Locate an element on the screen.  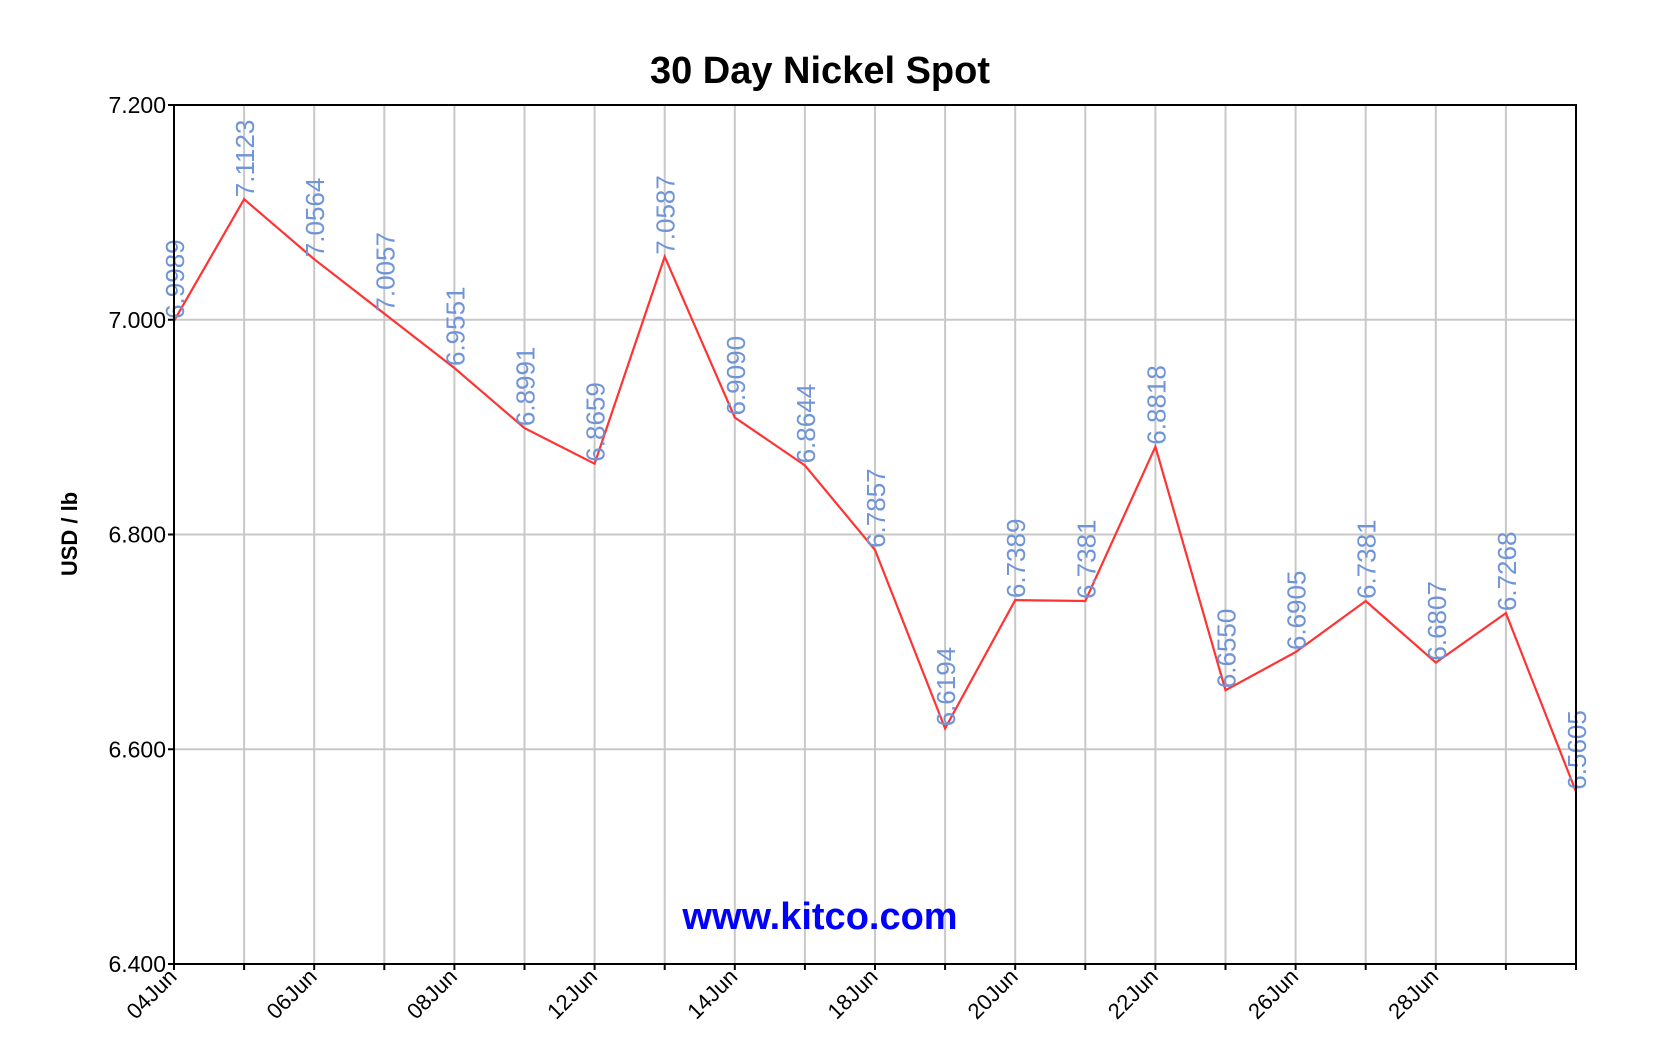
x-tick-label: 20Jun is located at coordinates (993, 994).